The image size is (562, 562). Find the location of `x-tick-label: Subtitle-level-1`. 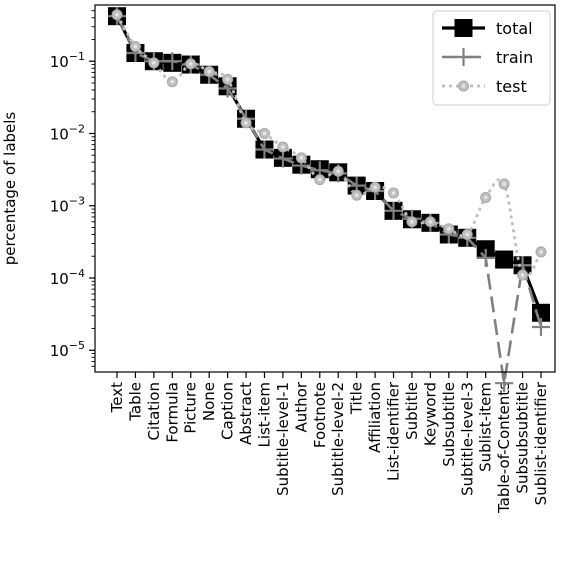

x-tick-label: Subtitle-level-1 is located at coordinates (283, 439).